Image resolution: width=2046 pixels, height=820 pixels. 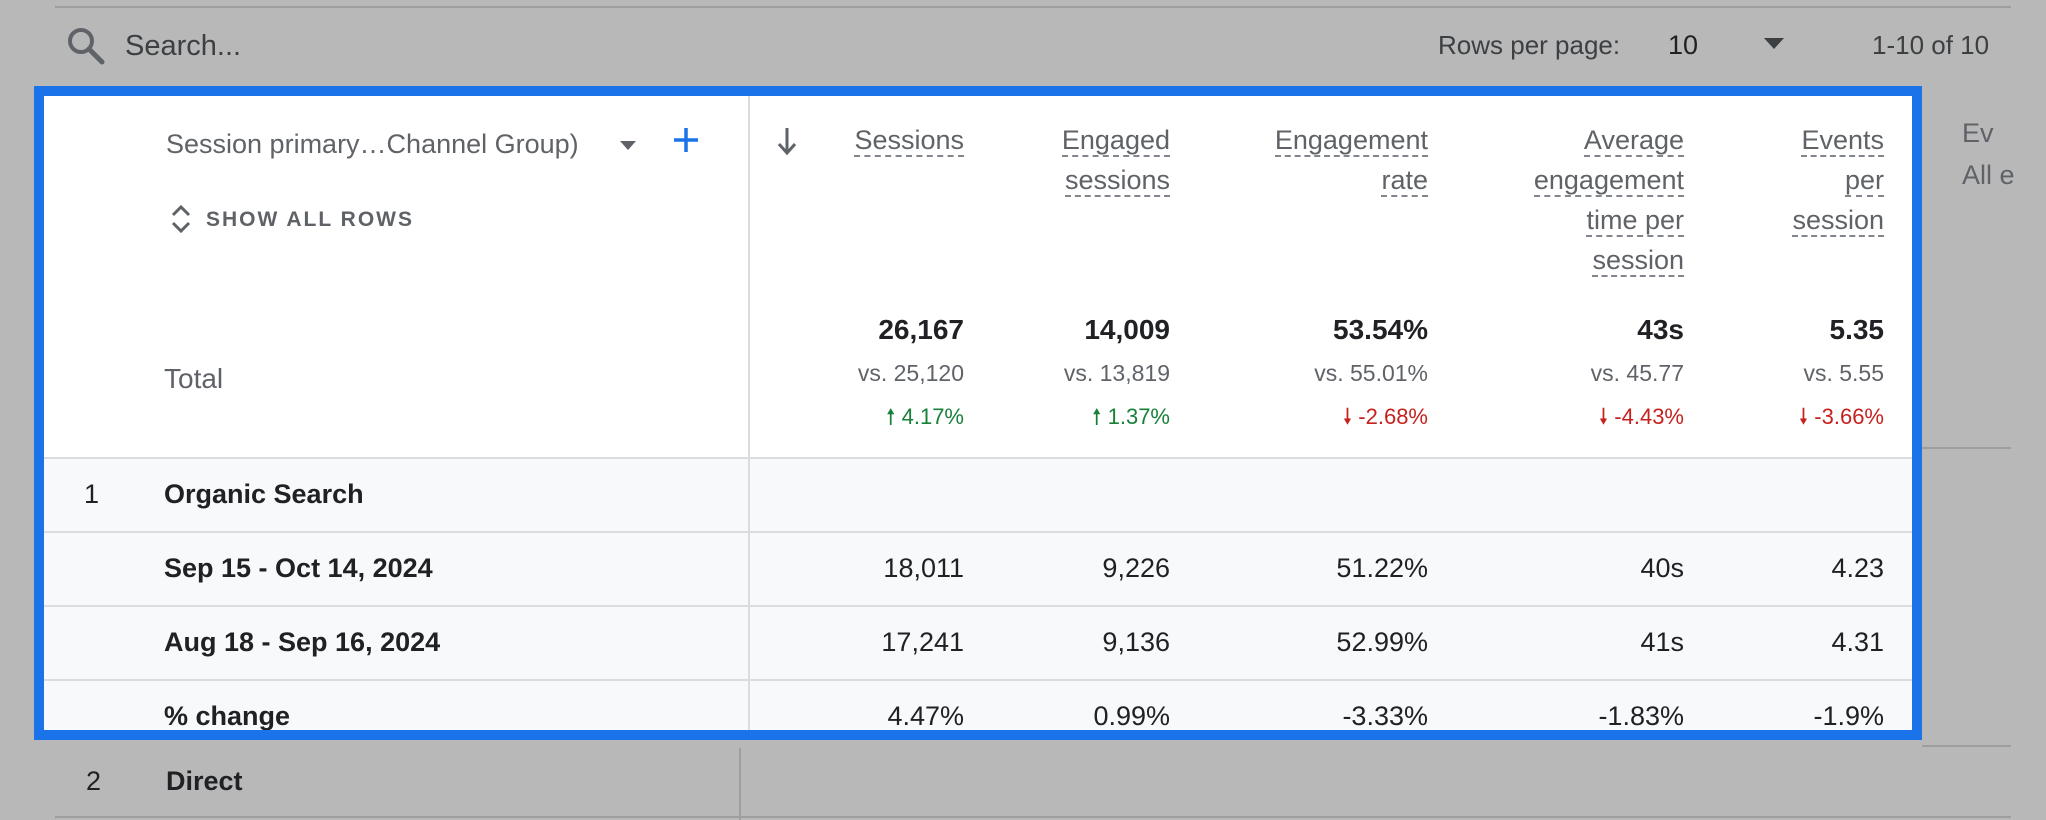 What do you see at coordinates (1794, 180) in the screenshot?
I see `column-header-events-per-session: Events per session` at bounding box center [1794, 180].